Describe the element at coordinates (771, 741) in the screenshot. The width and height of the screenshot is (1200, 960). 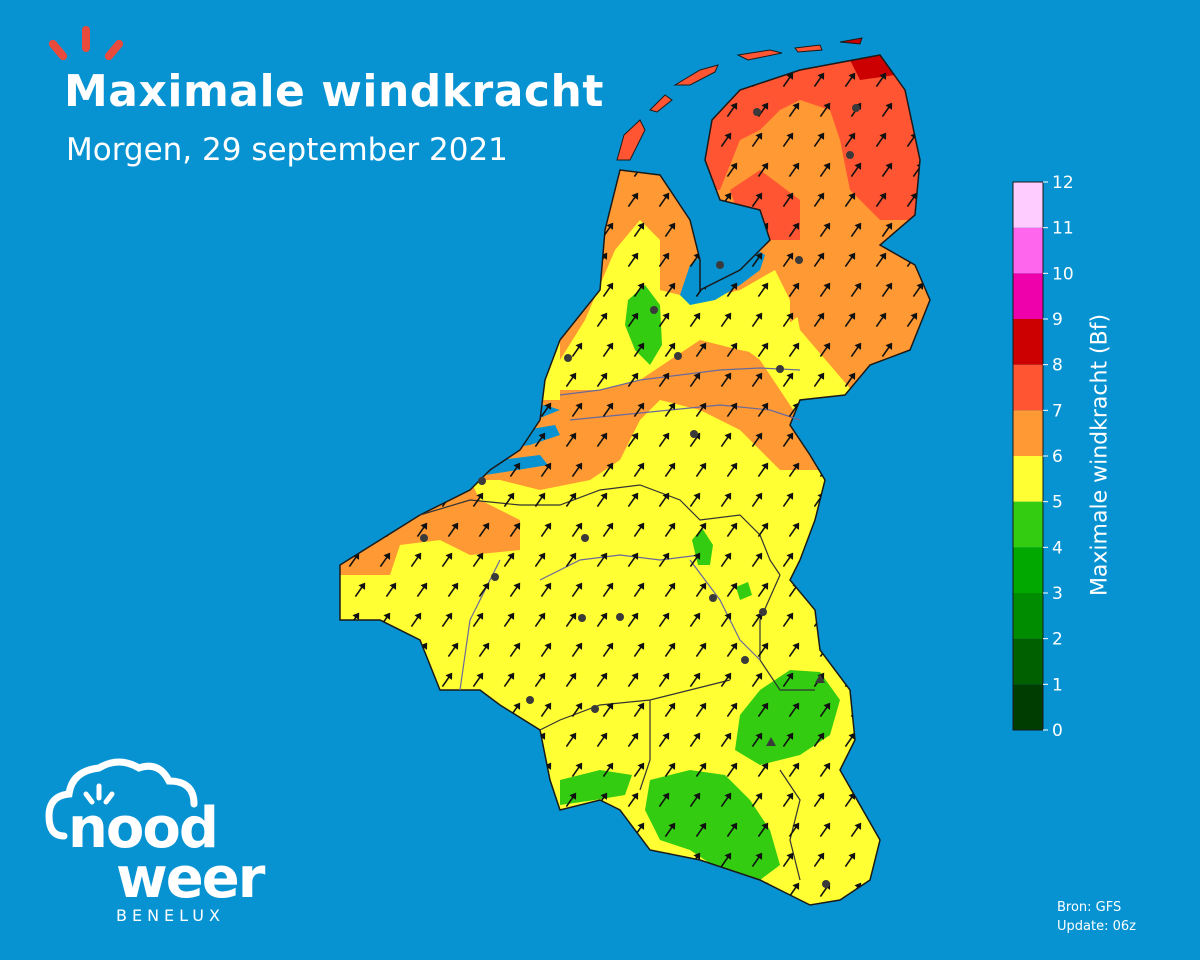
I see `summit-marker` at that location.